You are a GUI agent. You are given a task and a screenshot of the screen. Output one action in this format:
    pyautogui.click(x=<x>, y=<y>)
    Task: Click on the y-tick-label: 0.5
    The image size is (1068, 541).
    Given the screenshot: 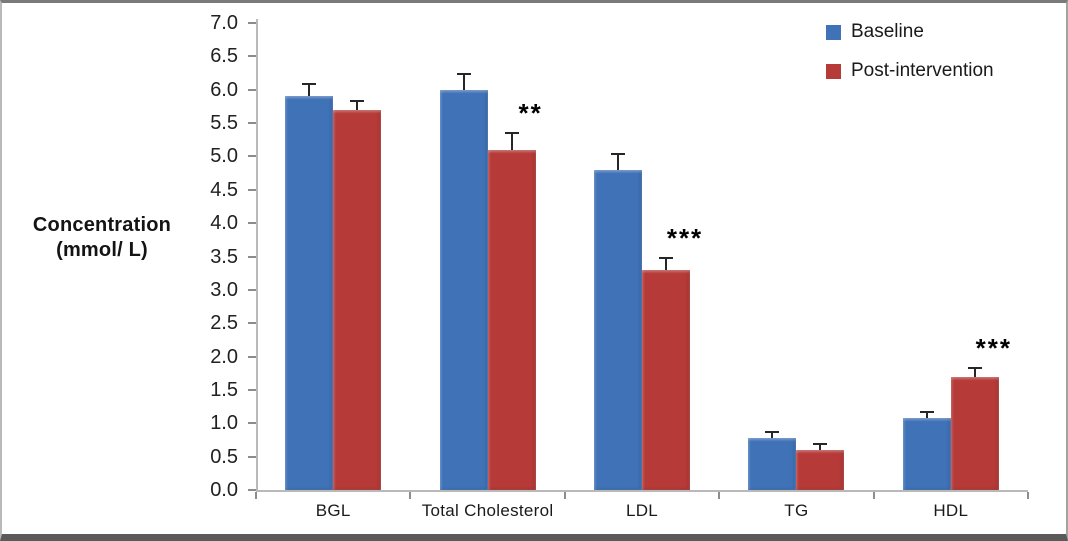 What is the action you would take?
    pyautogui.click(x=224, y=456)
    